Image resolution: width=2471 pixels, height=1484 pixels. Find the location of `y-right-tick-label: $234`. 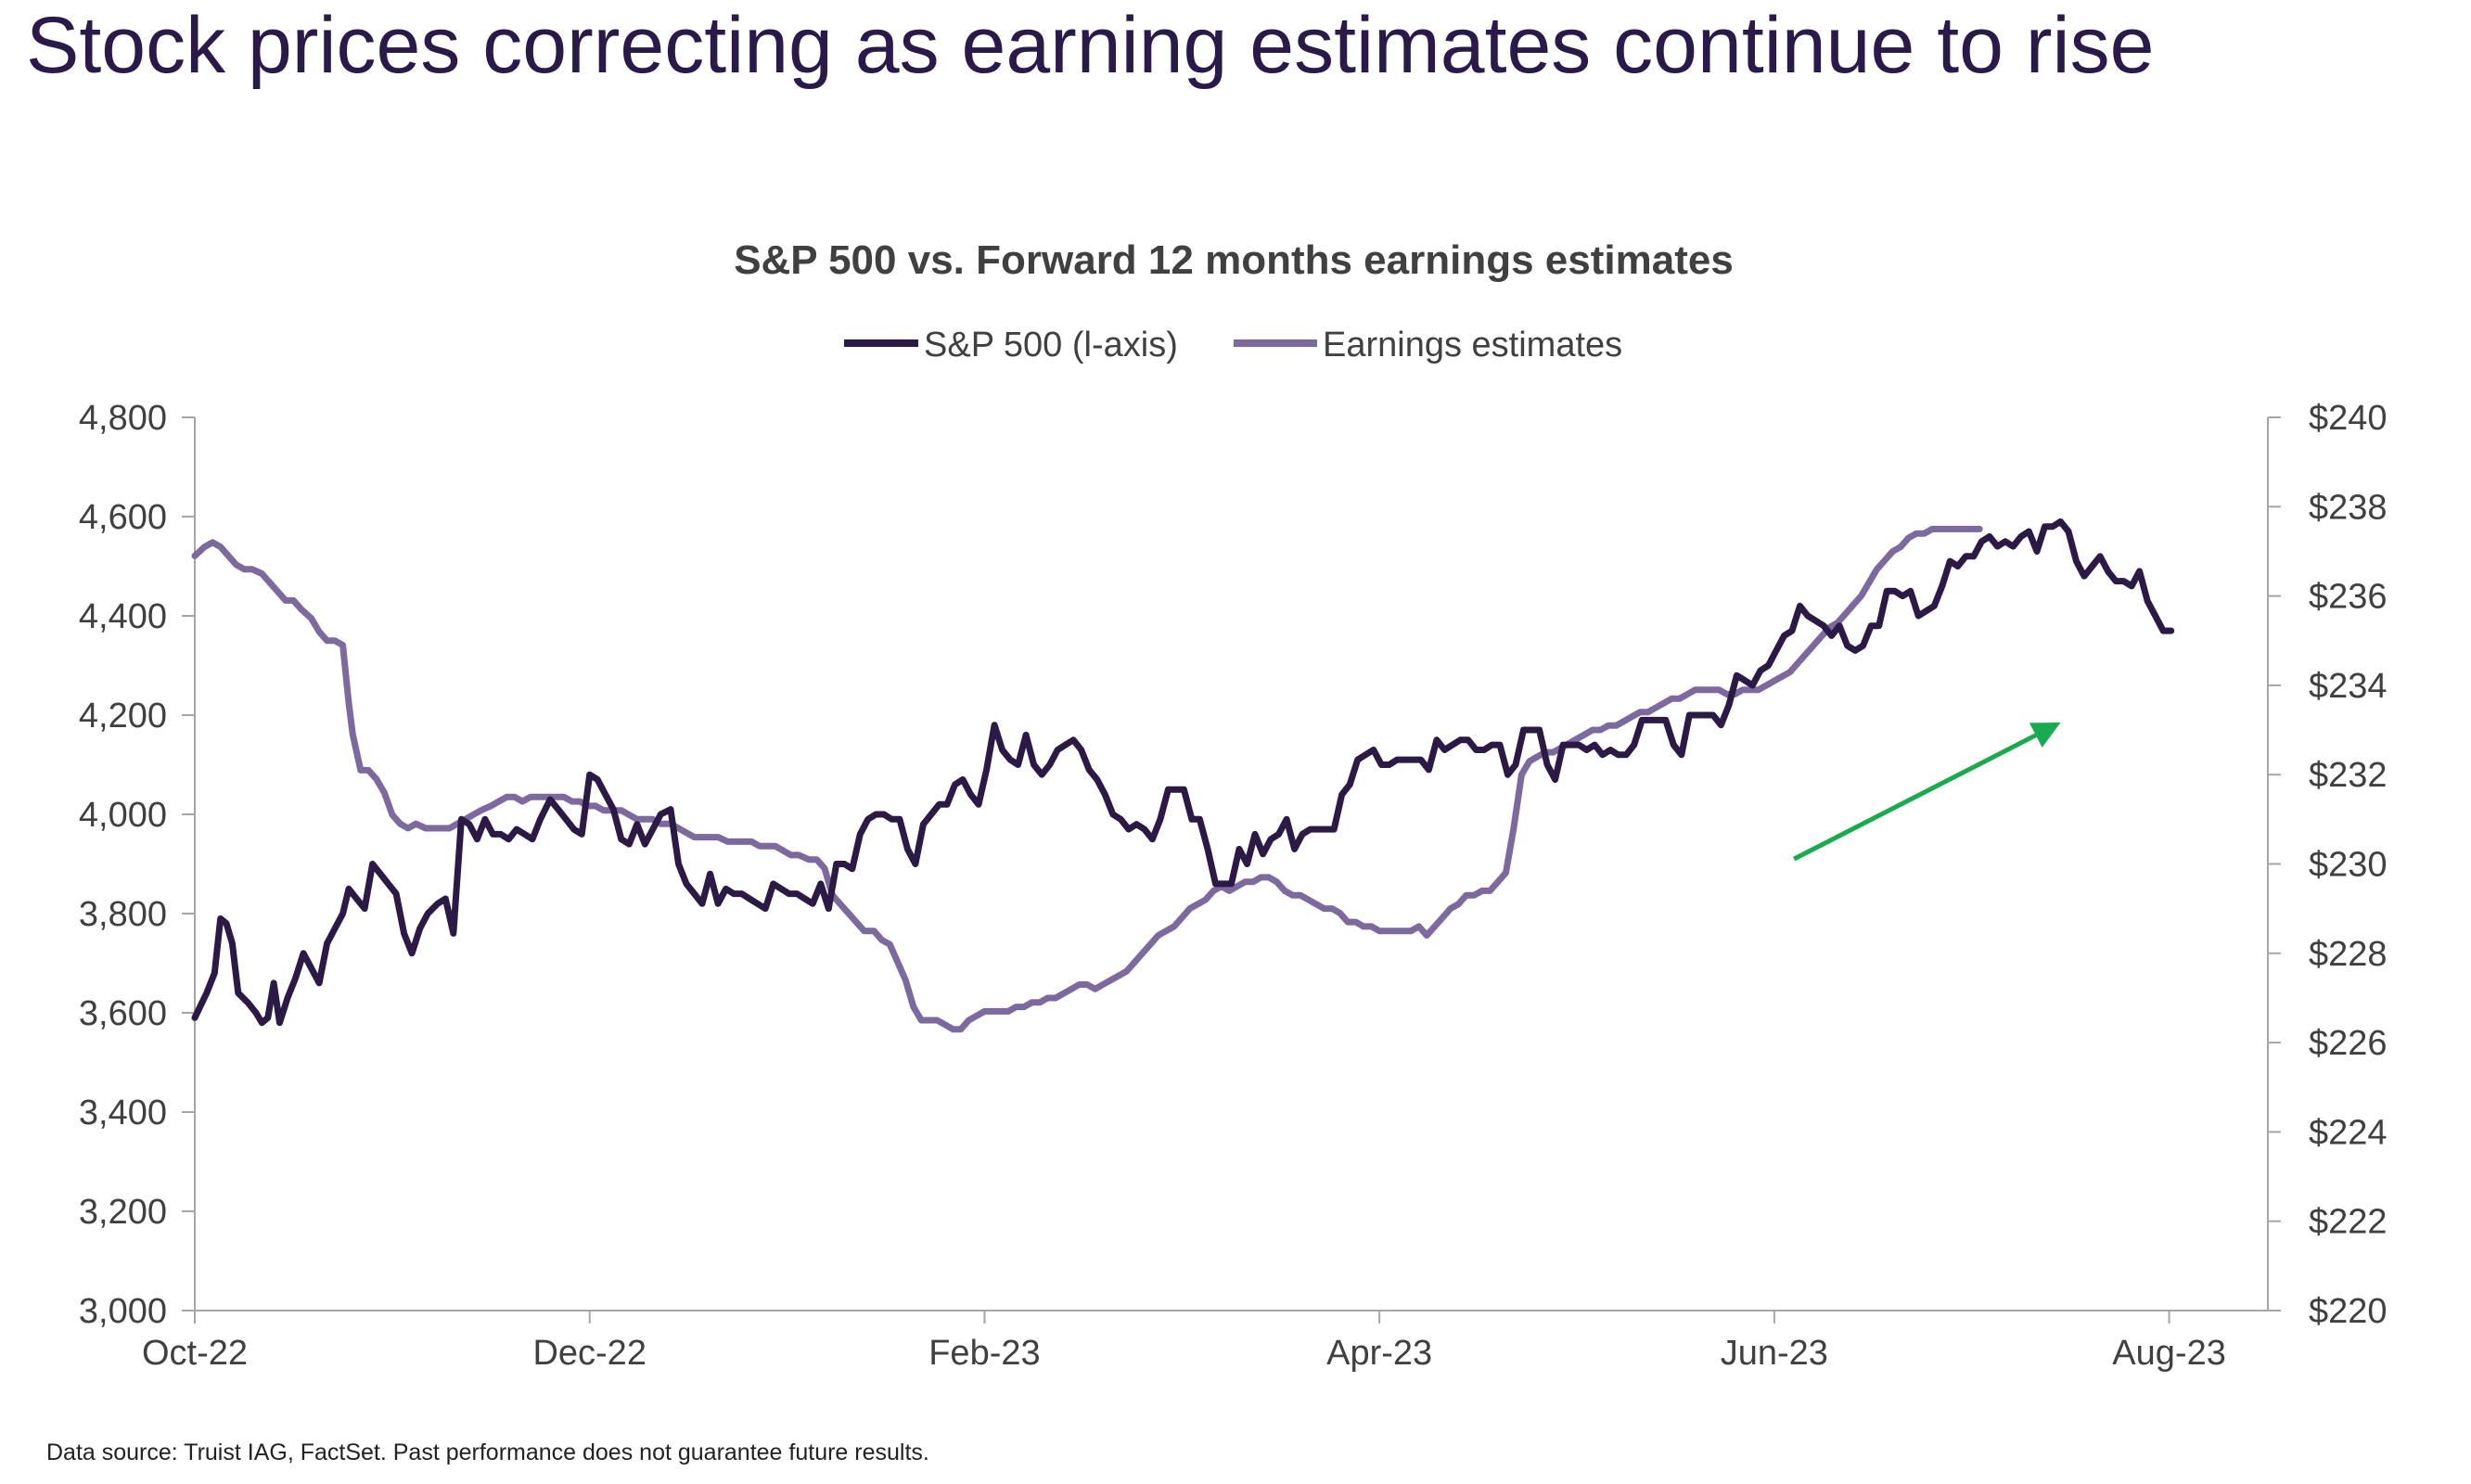

y-right-tick-label: $234 is located at coordinates (2348, 686).